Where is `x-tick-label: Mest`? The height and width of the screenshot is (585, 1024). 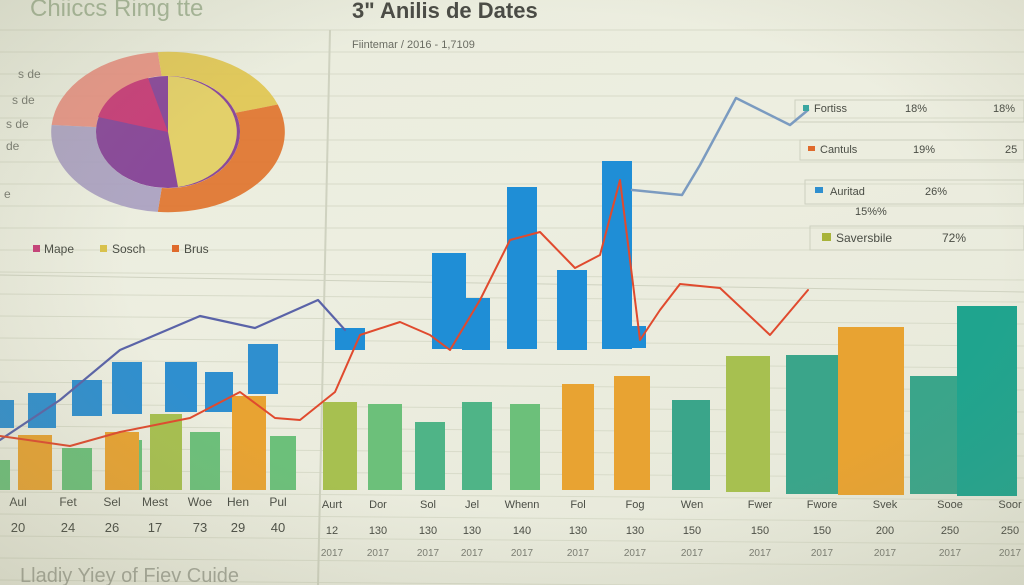
x-tick-label: Mest is located at coordinates (155, 502).